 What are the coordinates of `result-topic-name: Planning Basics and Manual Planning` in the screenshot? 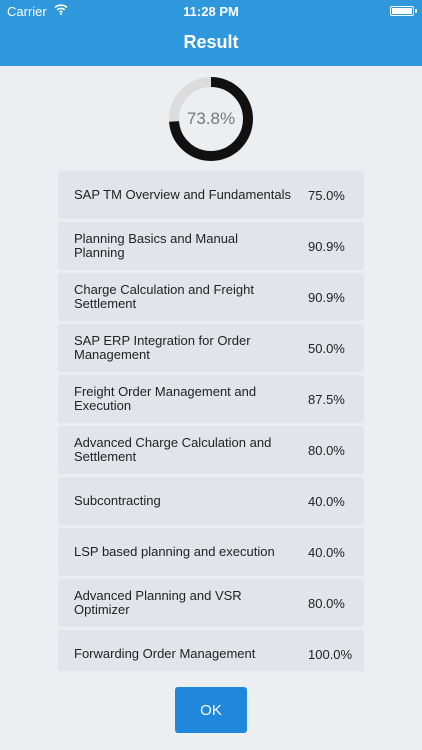 It's located at (156, 245).